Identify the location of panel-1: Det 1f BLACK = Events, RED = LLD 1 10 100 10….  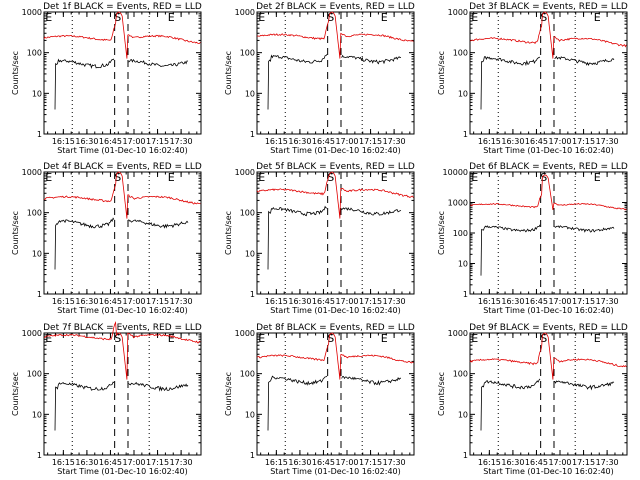
(106, 78).